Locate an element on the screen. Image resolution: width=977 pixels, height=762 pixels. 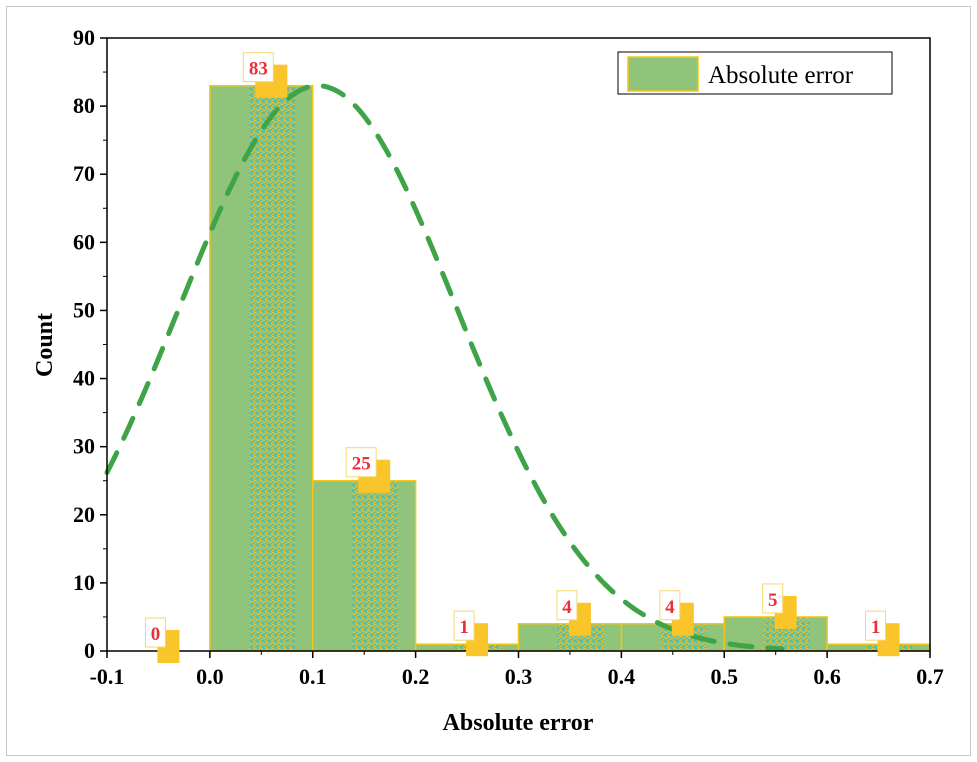
y-tick-label: 90 is located at coordinates (84, 37).